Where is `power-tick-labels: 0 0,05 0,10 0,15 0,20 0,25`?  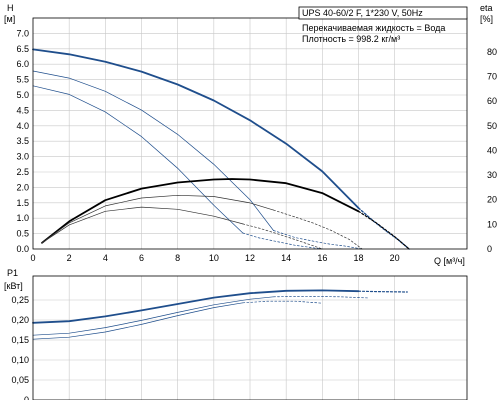 power-tick-labels: 0 0,05 0,10 0,15 0,20 0,25 is located at coordinates (20, 347).